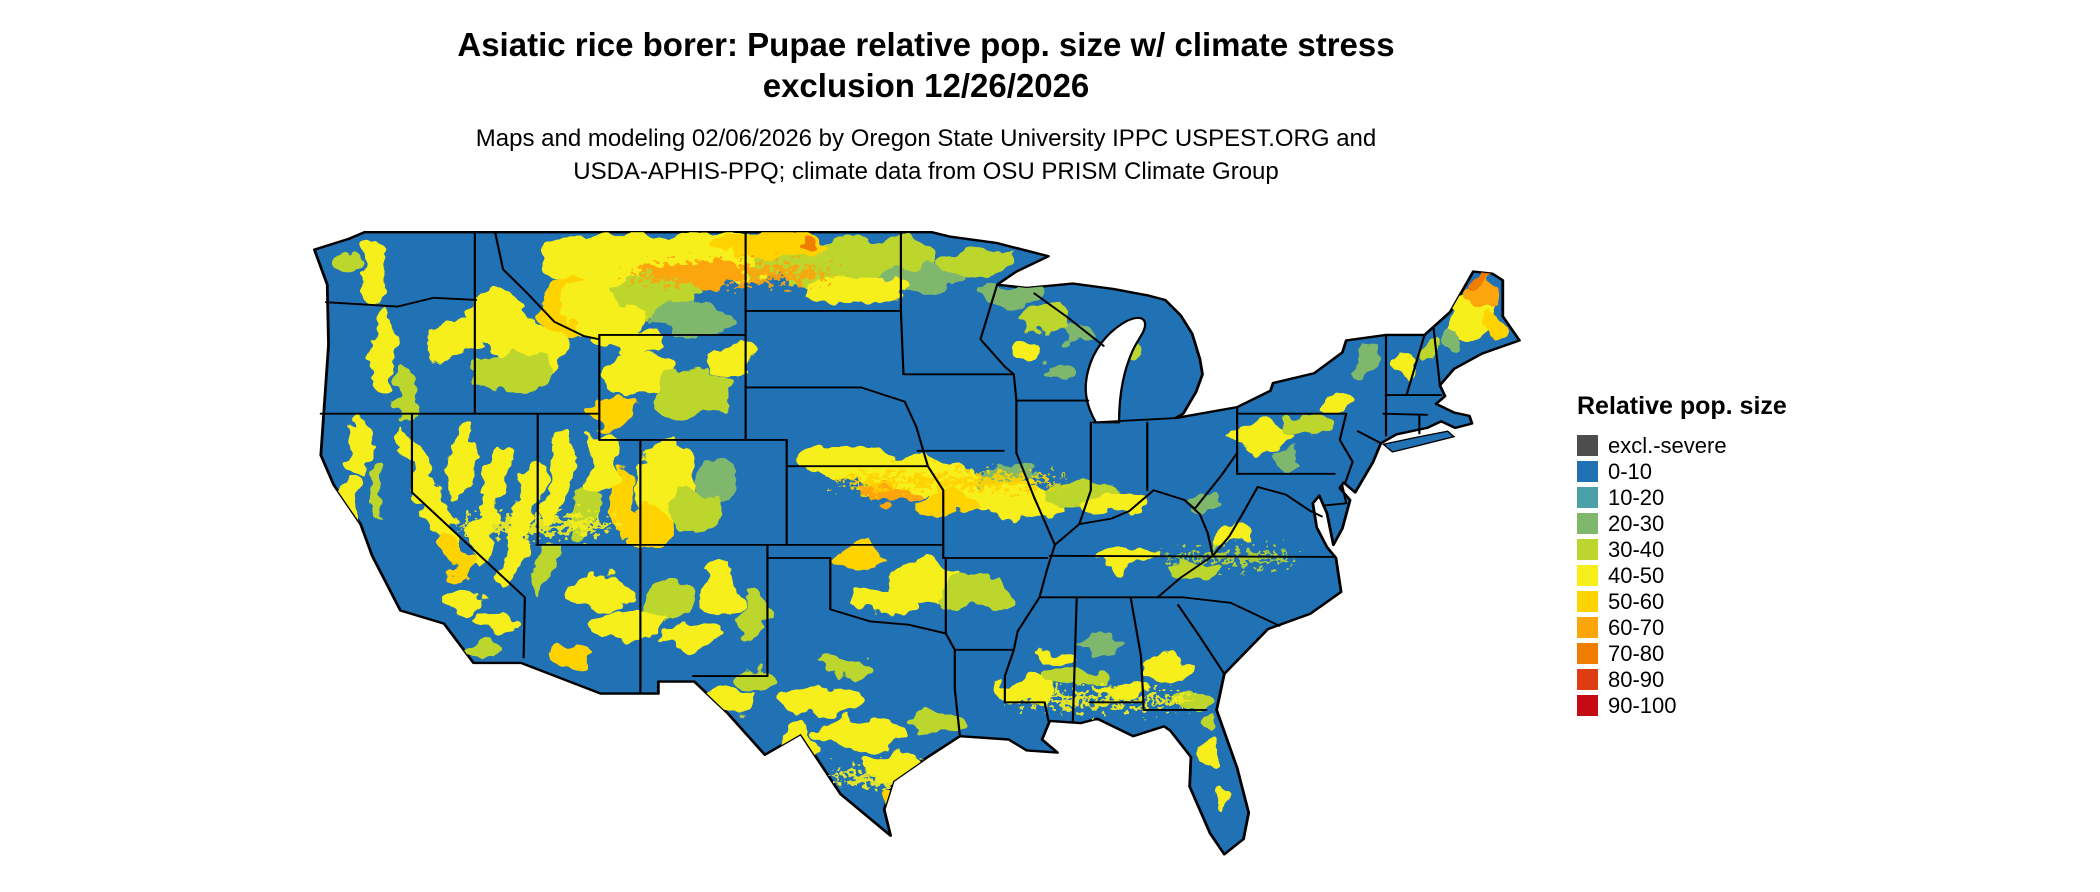  I want to click on legend-item: 40-50, so click(1707, 575).